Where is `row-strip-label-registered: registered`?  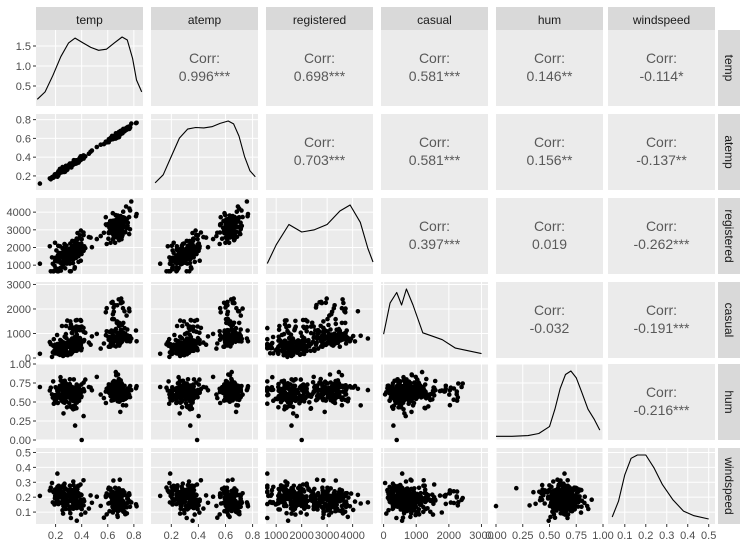 row-strip-label-registered: registered is located at coordinates (729, 235).